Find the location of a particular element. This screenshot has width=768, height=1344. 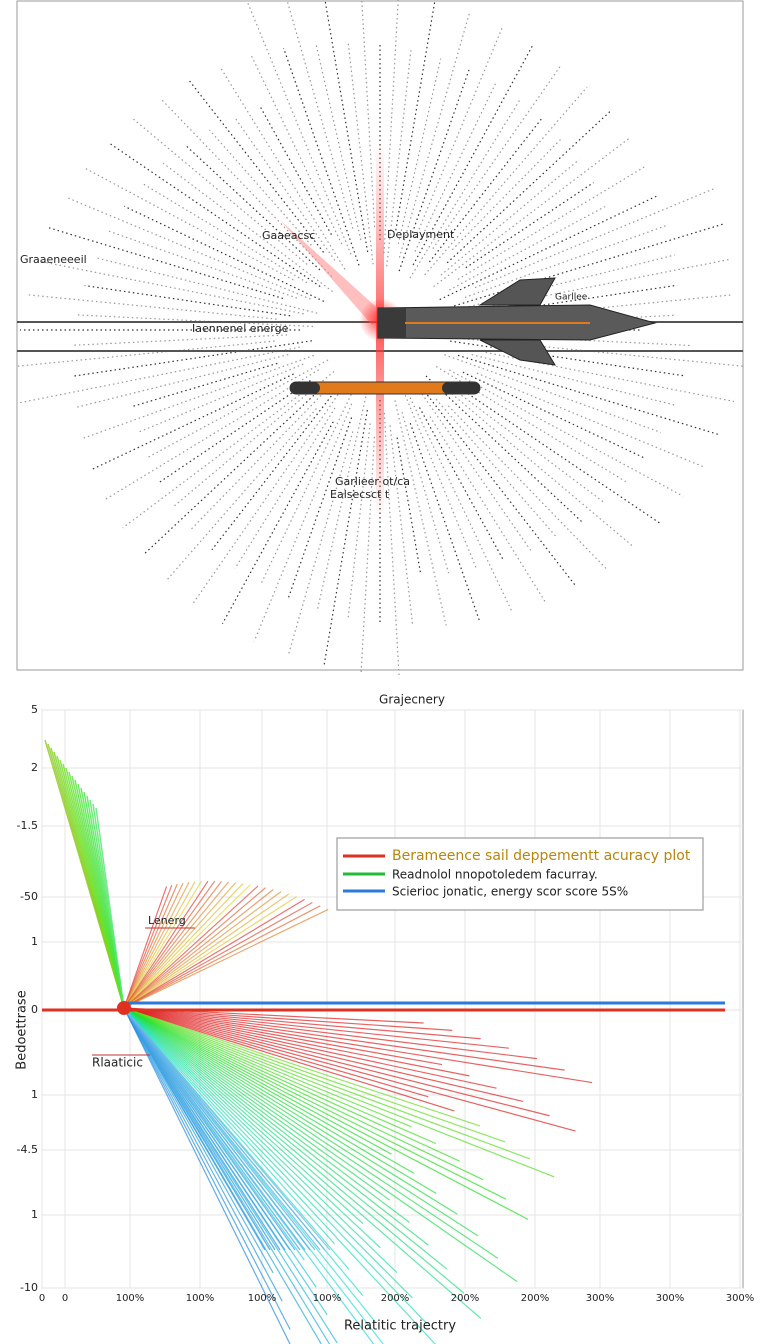

light-beam is located at coordinates (332, 272).